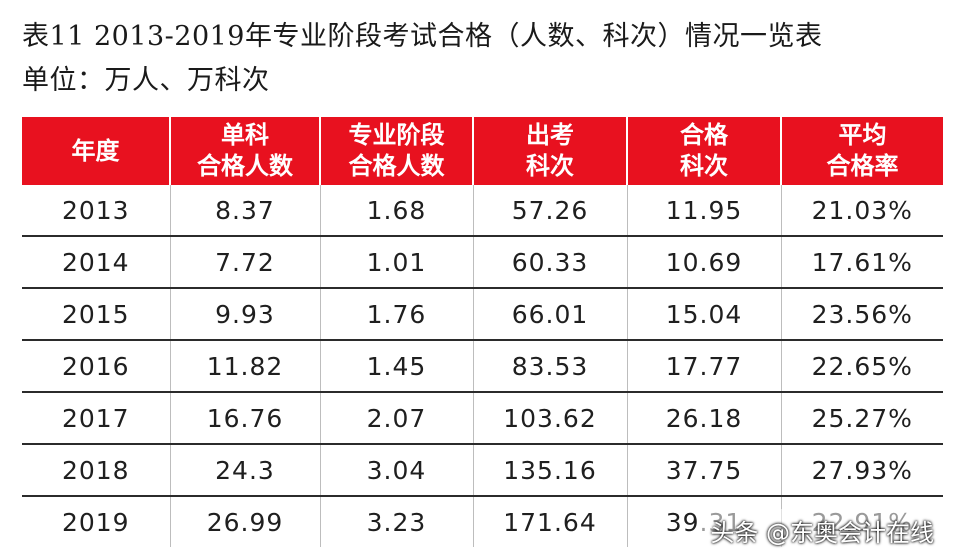 The image size is (960, 560). What do you see at coordinates (244, 521) in the screenshot?
I see `cell-single-subject-passers: 26.99` at bounding box center [244, 521].